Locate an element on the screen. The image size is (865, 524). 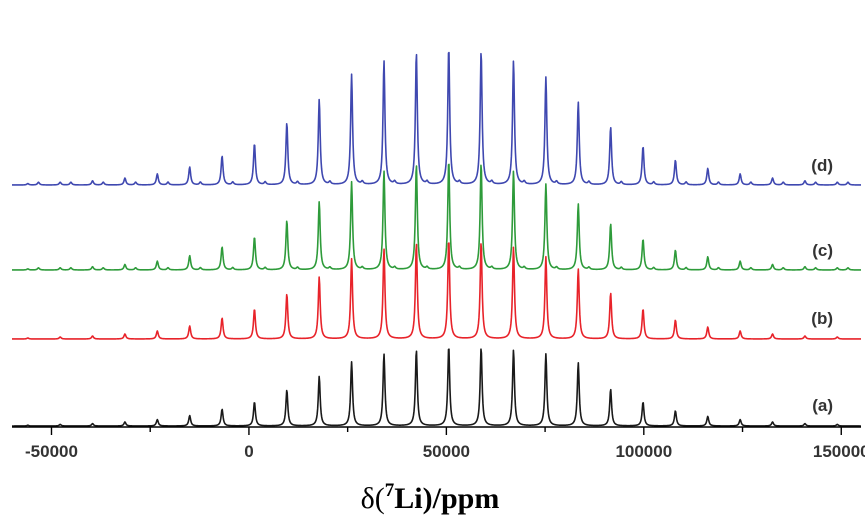
x-axis-tick-labels: -50000 0 50000 100000 150000 is located at coordinates (445, 451).